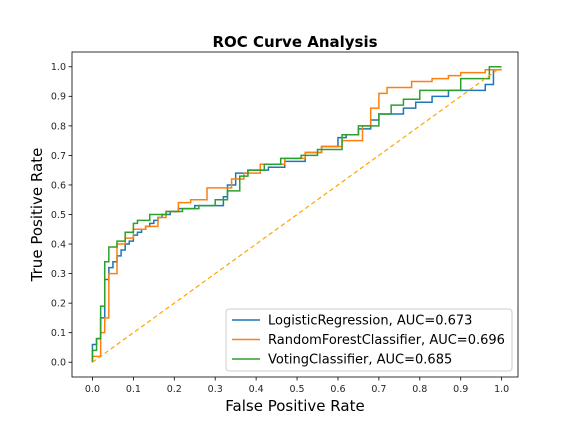 The width and height of the screenshot is (576, 432). Describe the element at coordinates (58, 97) in the screenshot. I see `y-tick-label: 0.9` at that location.